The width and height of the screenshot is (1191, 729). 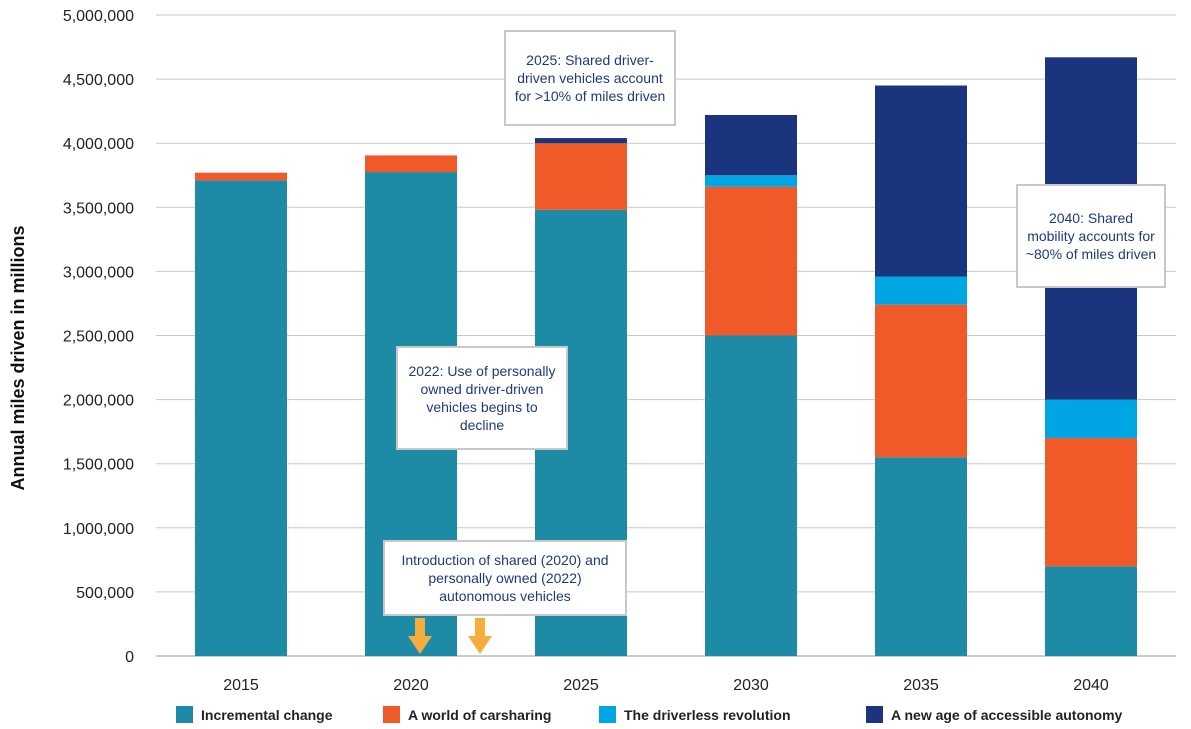 I want to click on bar-2040-the-driverless-revolution, so click(x=1091, y=419).